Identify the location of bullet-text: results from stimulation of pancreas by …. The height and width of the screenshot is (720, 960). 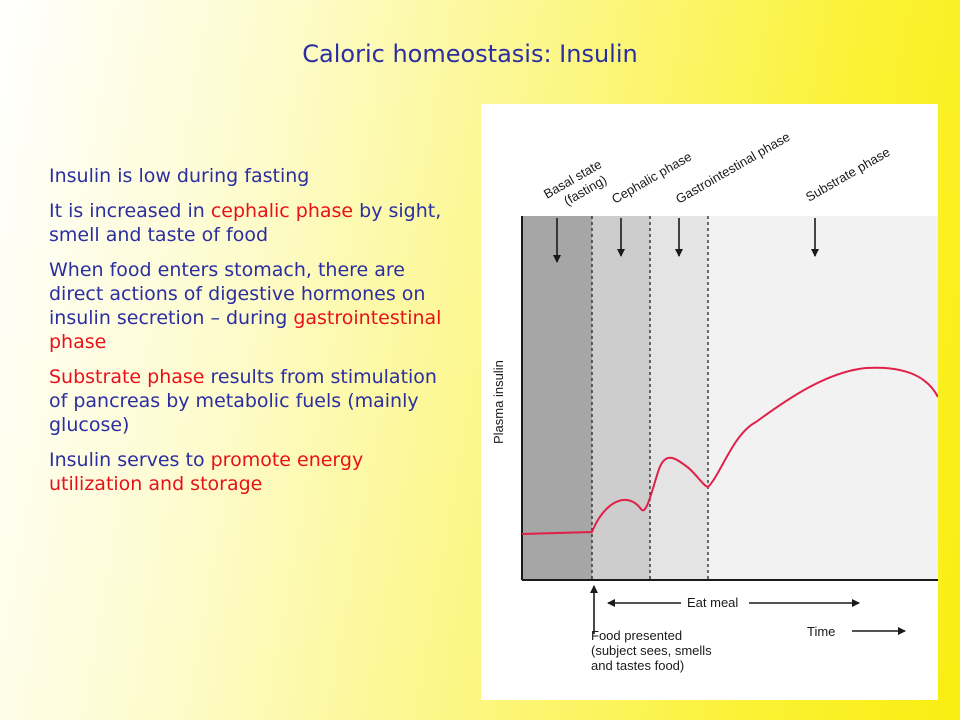
(243, 401).